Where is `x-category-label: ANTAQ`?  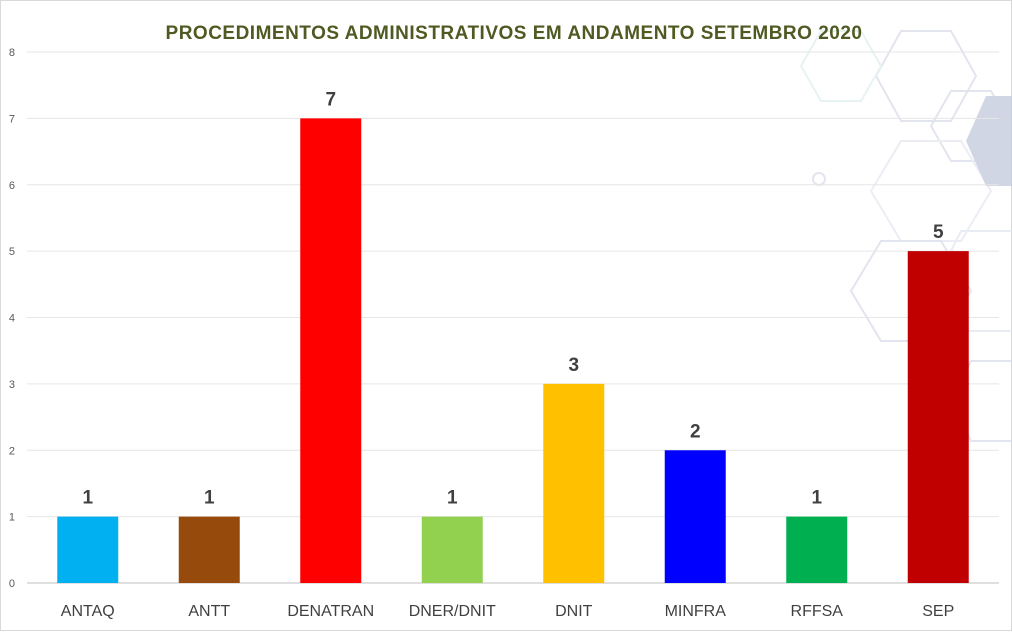 x-category-label: ANTAQ is located at coordinates (88, 611).